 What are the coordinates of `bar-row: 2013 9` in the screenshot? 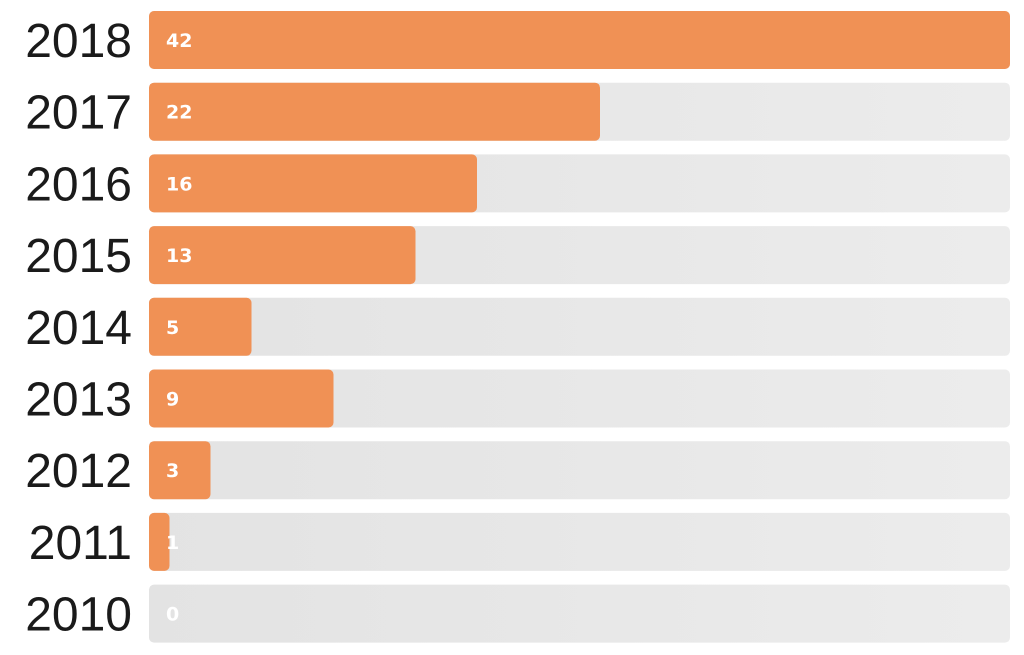 It's located at (517, 398).